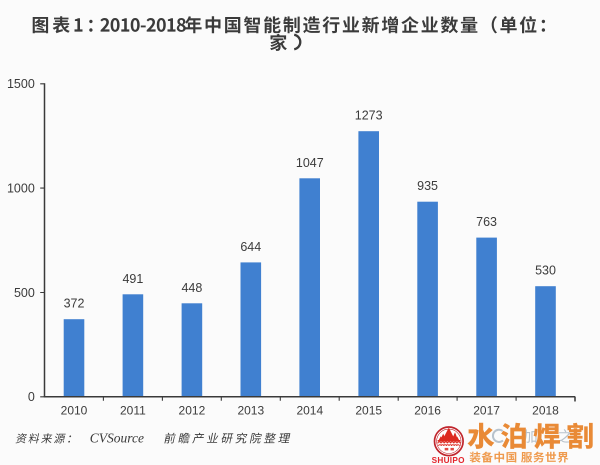  What do you see at coordinates (486, 222) in the screenshot?
I see `svg-text: 763` at bounding box center [486, 222].